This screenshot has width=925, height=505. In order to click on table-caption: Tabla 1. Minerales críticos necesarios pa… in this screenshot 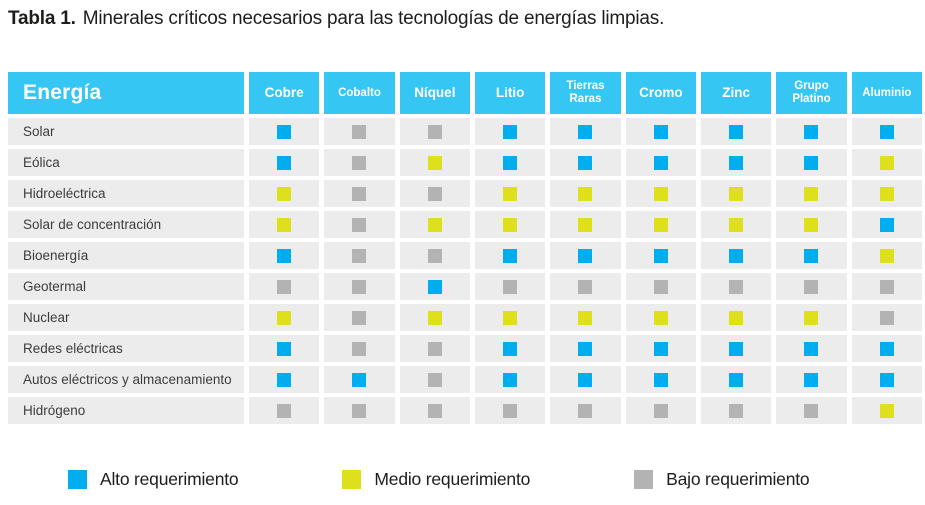, I will do `click(336, 19)`.